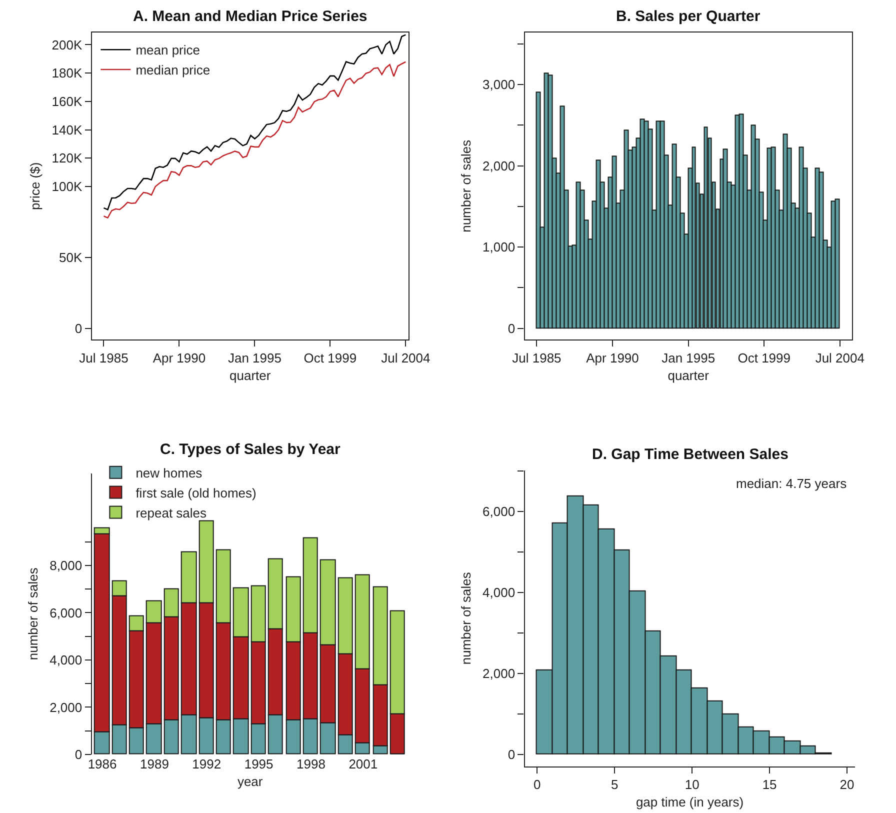 The image size is (896, 813). Describe the element at coordinates (67, 130) in the screenshot. I see `y-tick-label: 140K` at that location.